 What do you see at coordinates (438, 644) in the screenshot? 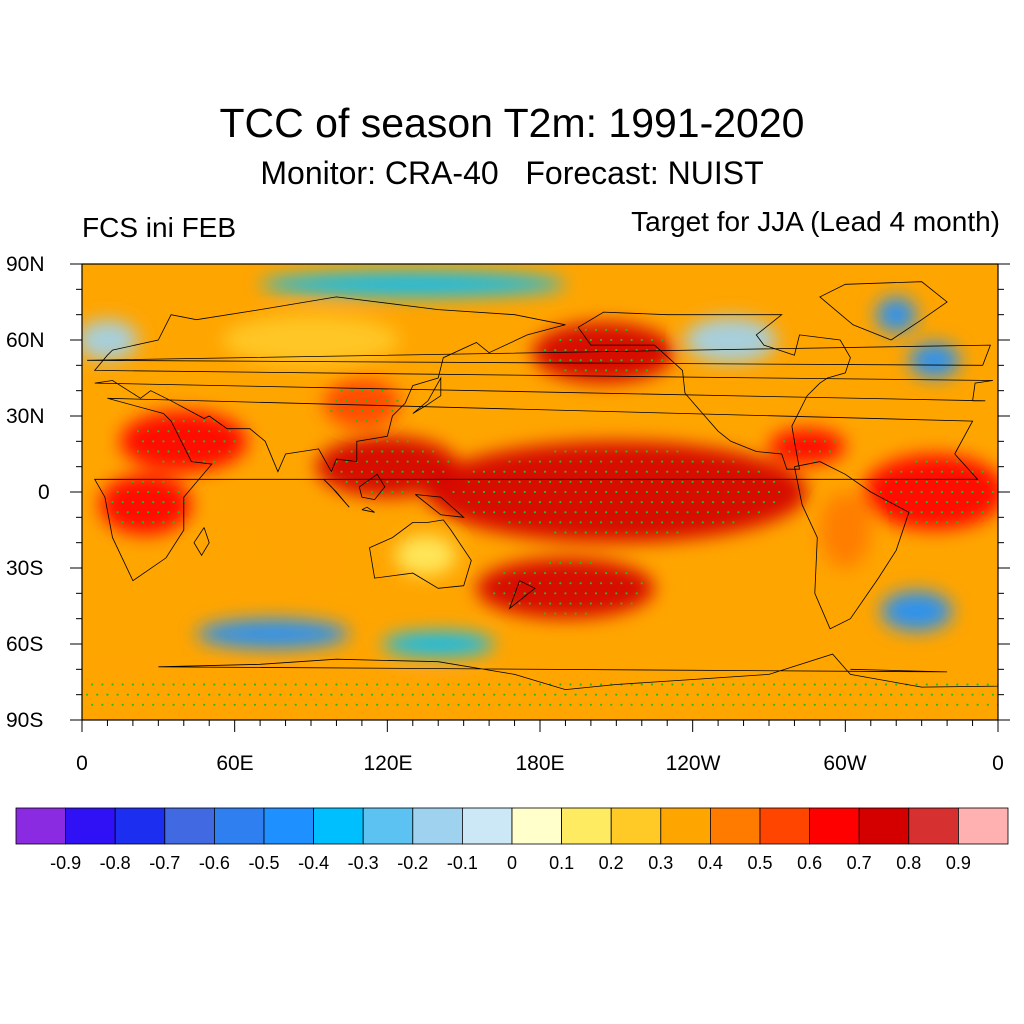
I see `region-southern-ocean-blue-pacific` at bounding box center [438, 644].